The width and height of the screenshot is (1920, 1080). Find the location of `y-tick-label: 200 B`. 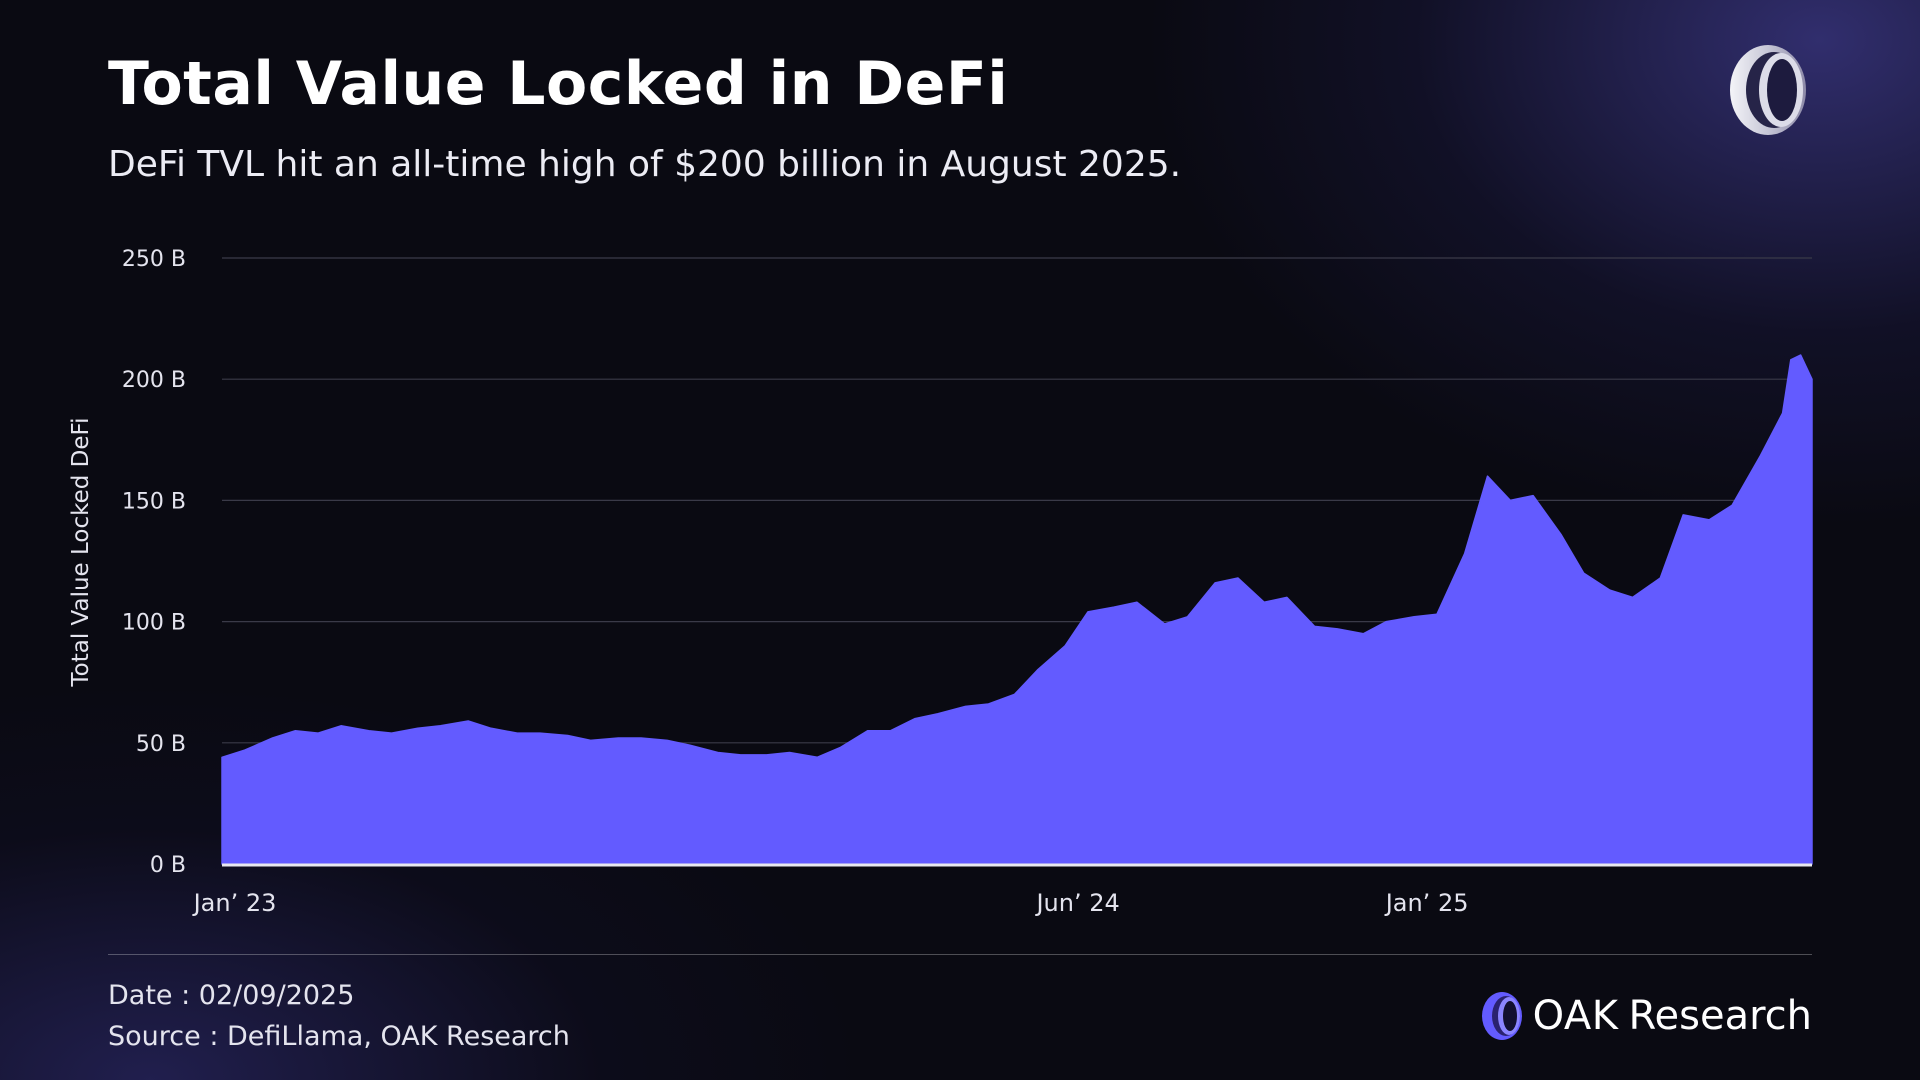

y-tick-label: 200 B is located at coordinates (154, 380).